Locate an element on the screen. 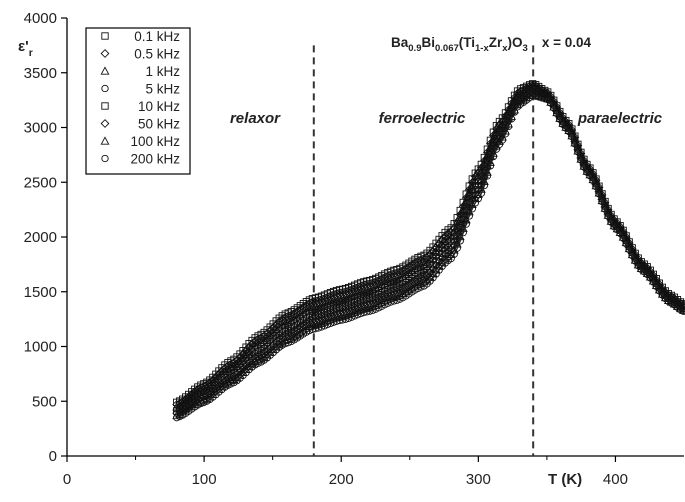 The height and width of the screenshot is (502, 685). legend-entry: 0.1 kHz is located at coordinates (140, 36).